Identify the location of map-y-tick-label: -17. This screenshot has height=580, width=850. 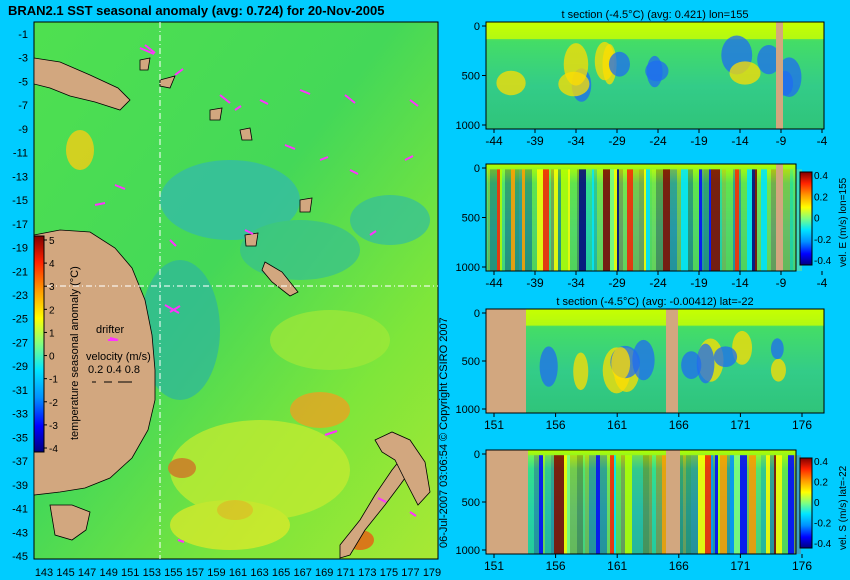
(20, 225).